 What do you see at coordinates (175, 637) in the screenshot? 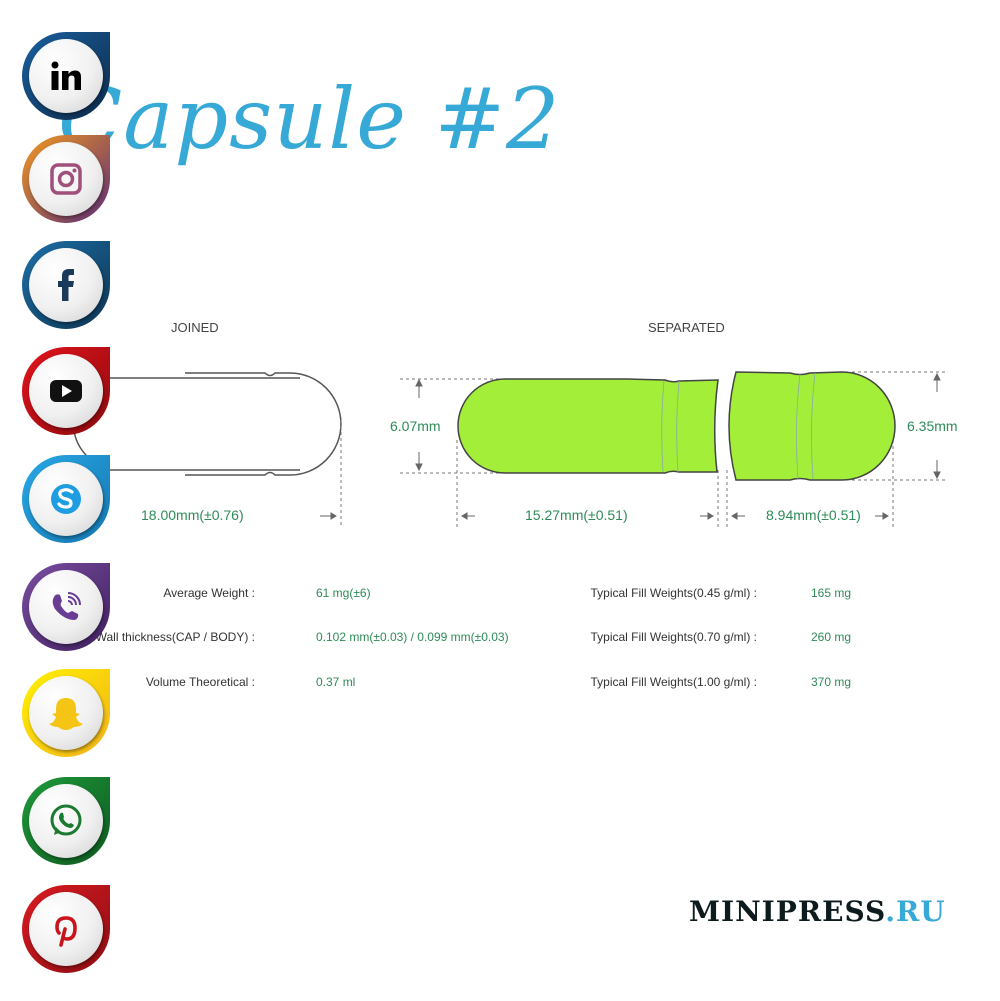
I see `spec-label-wall-thickness: Wall thickness(CAP / BODY) :` at bounding box center [175, 637].